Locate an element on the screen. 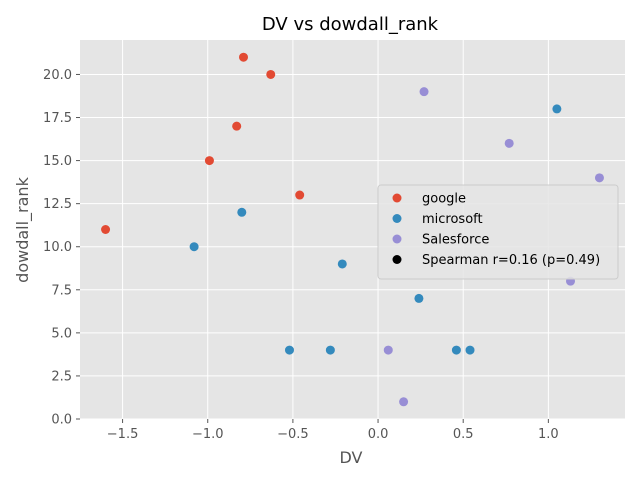 This screenshot has width=640, height=480. y-tick-label: 7.5 is located at coordinates (61, 290).